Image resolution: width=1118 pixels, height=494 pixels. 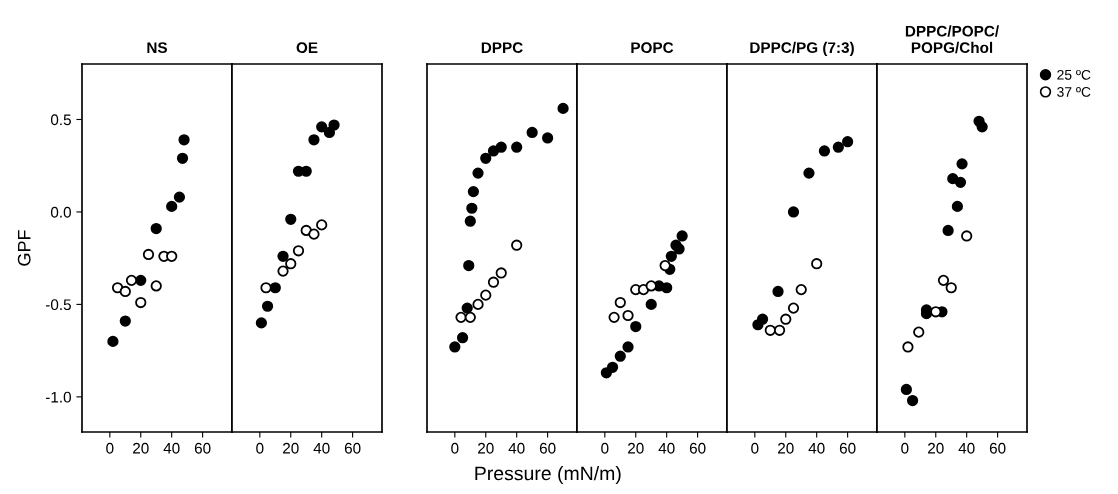 What do you see at coordinates (307, 48) in the screenshot?
I see `chart-title: OE` at bounding box center [307, 48].